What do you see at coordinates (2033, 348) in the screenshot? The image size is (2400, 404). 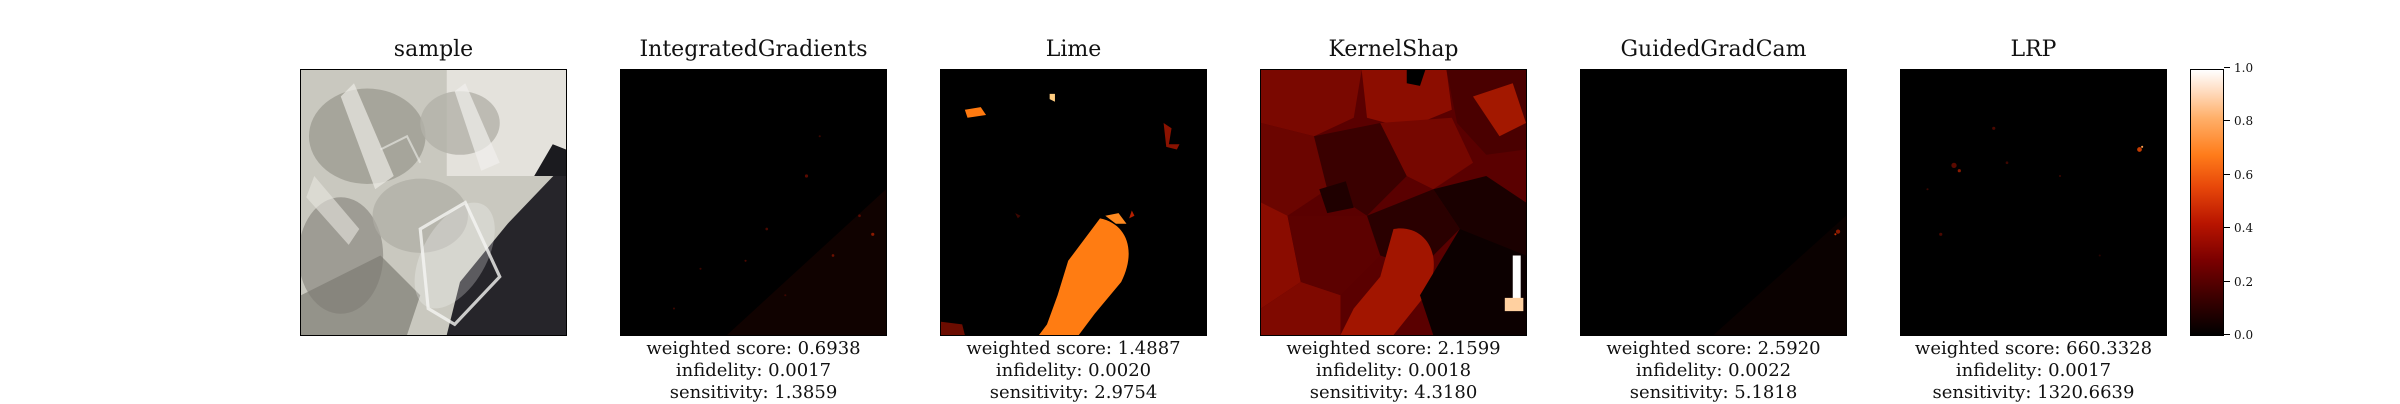 I see `weighted-score: weighted score: 660.3328` at bounding box center [2033, 348].